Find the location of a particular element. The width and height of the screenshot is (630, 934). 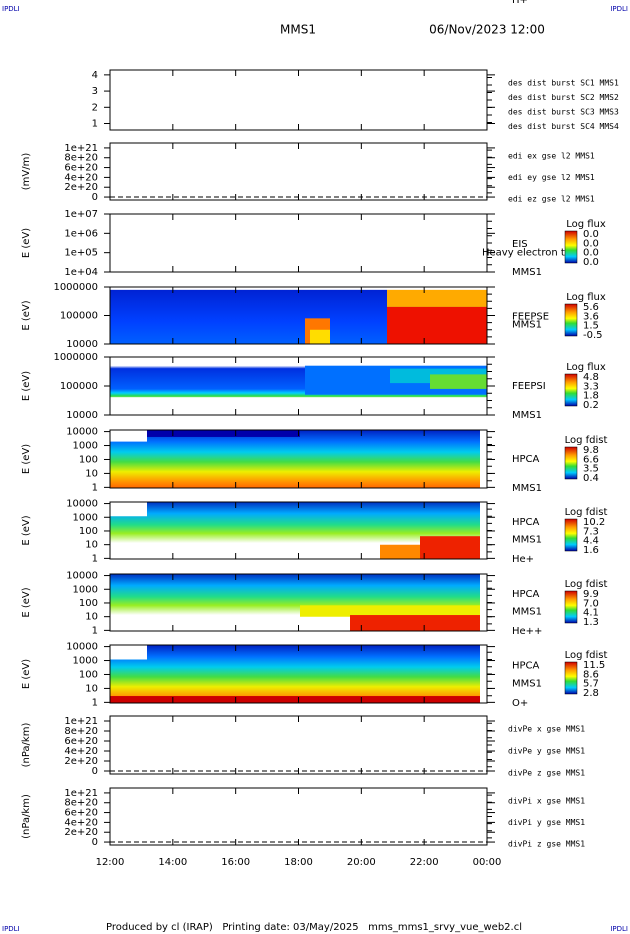

y-tick-label: 100000 is located at coordinates (79, 316).